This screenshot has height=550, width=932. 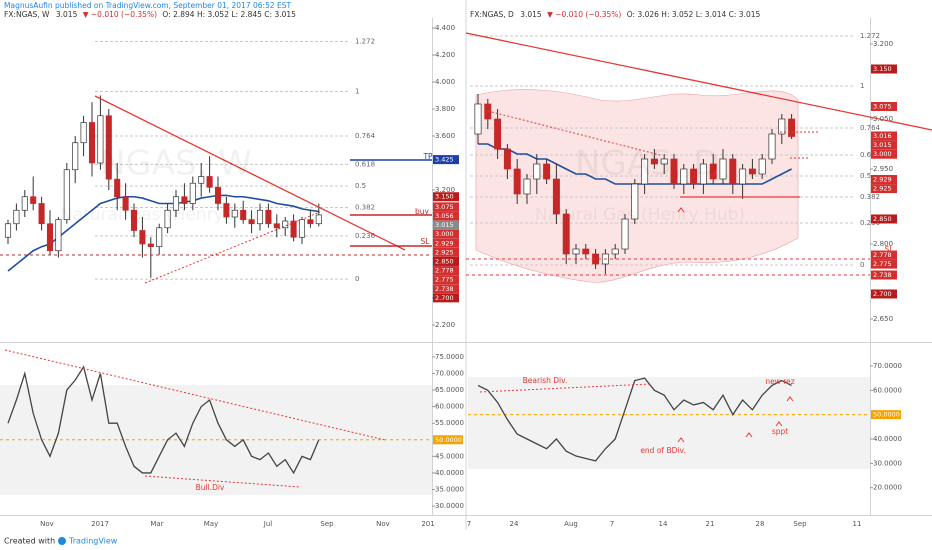 I want to click on x-tick-label: 7, so click(x=612, y=524).